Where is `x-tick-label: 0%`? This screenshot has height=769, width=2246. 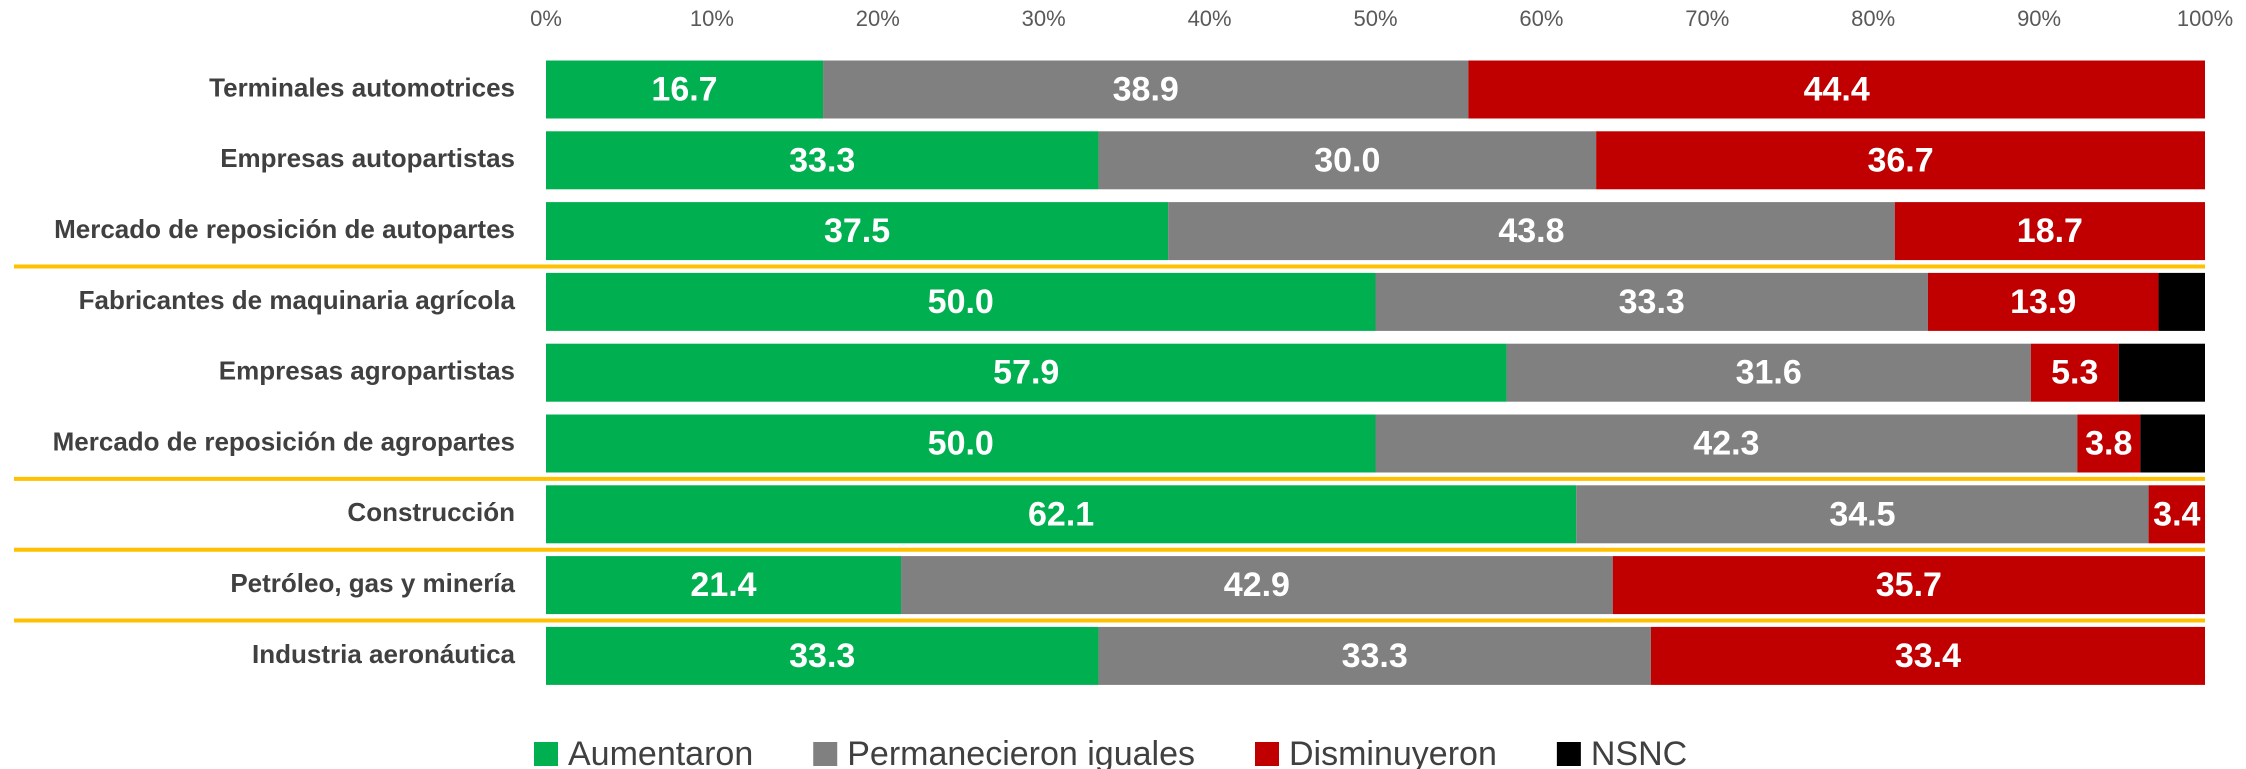 x-tick-label: 0% is located at coordinates (546, 18).